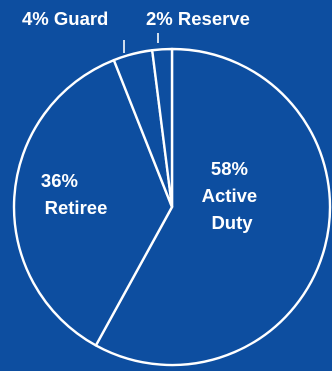  Describe the element at coordinates (232, 222) in the screenshot. I see `active-duty-line2: Duty` at that location.